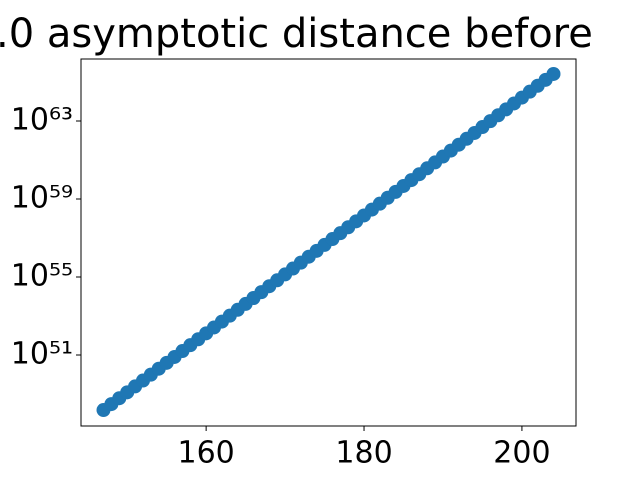  Describe the element at coordinates (42, 354) in the screenshot. I see `y-tick-label: 10⁵¹` at that location.